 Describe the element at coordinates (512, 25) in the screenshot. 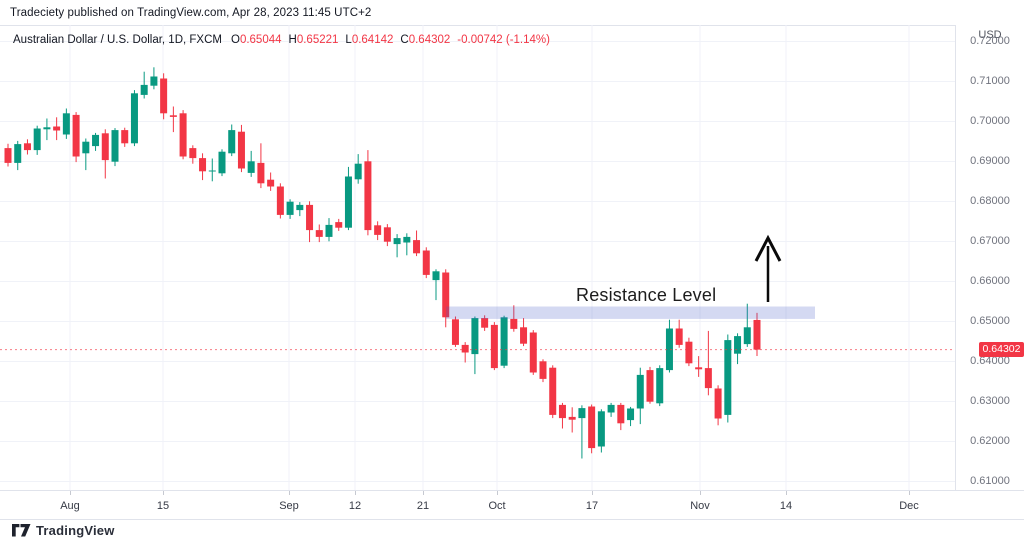

I see `chart-top-border` at that location.